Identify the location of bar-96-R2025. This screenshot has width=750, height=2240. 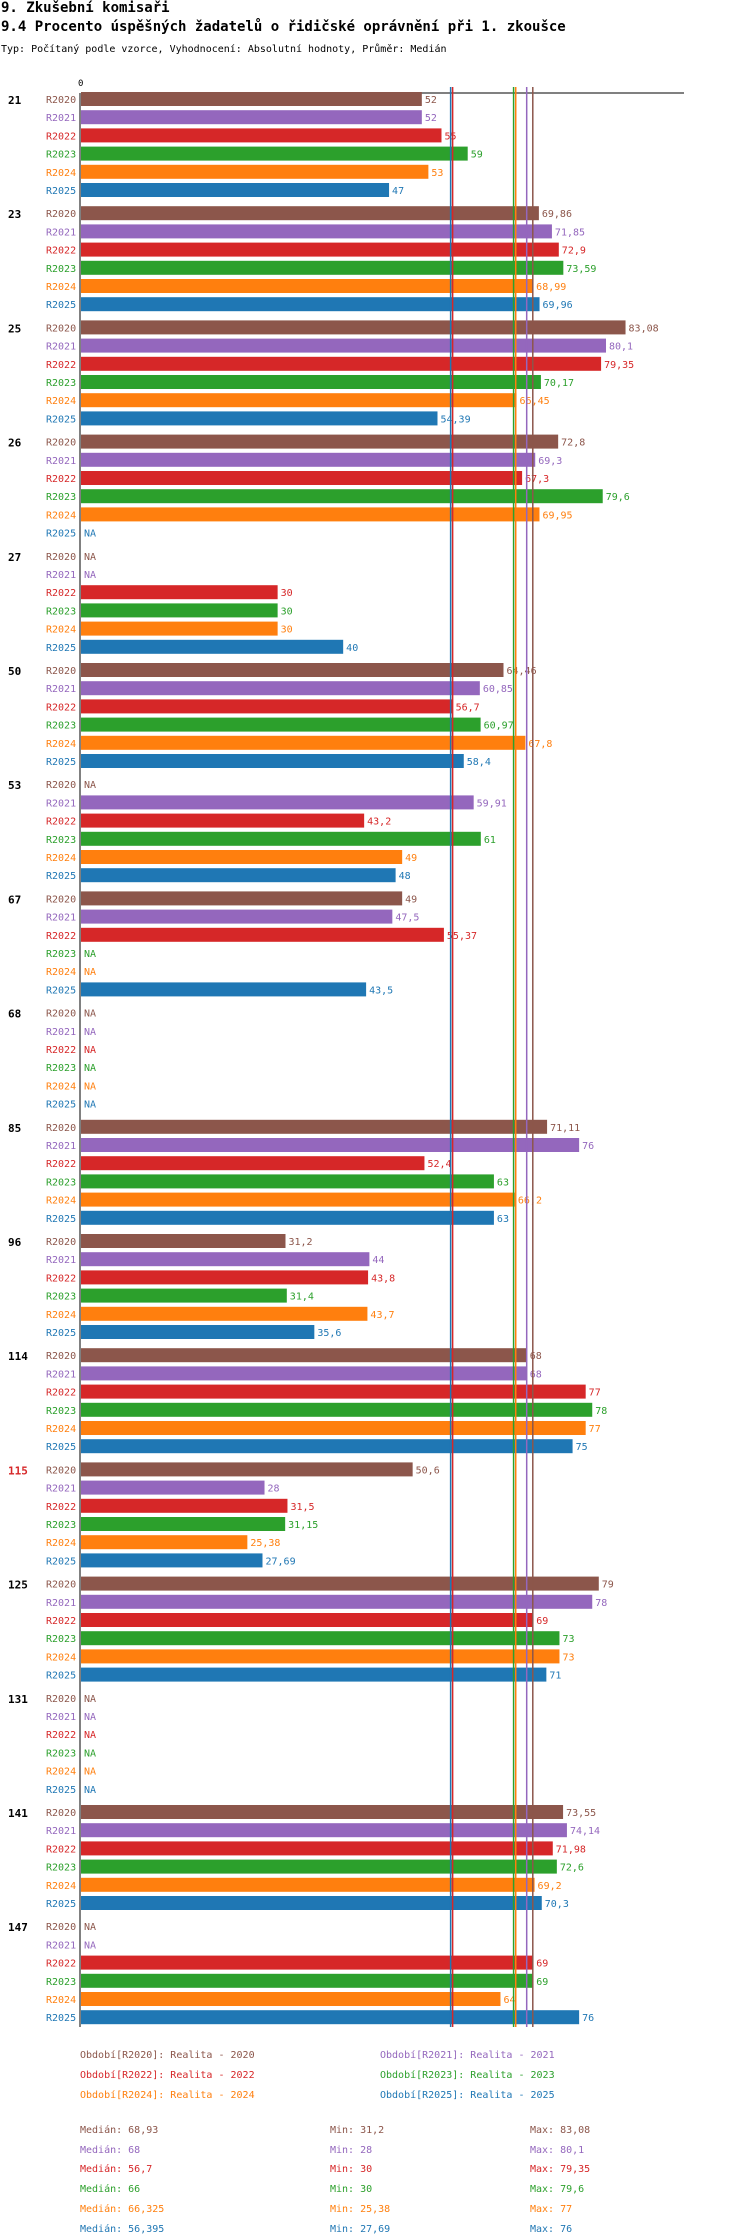
(198, 1332).